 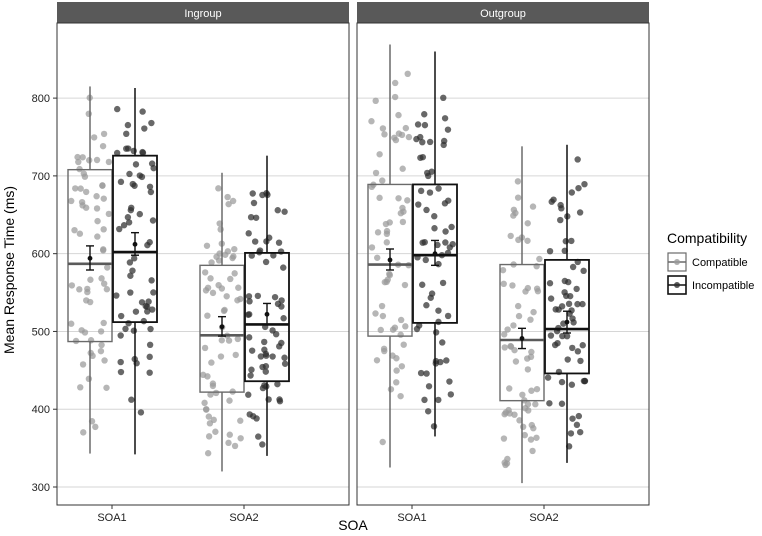 I want to click on box-soa1-incompatible, so click(x=435, y=244).